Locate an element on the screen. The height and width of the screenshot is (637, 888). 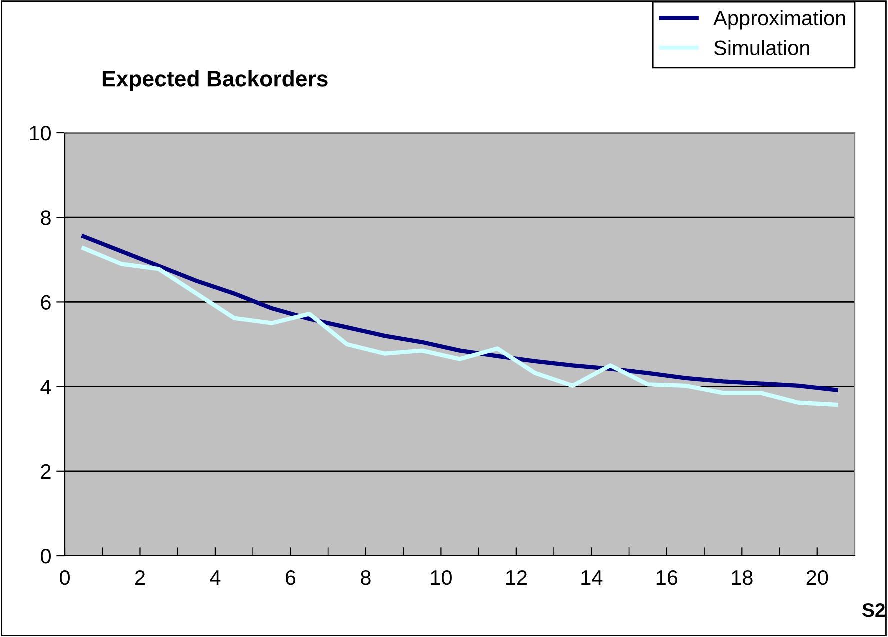
legend-label: Approximation is located at coordinates (780, 20).